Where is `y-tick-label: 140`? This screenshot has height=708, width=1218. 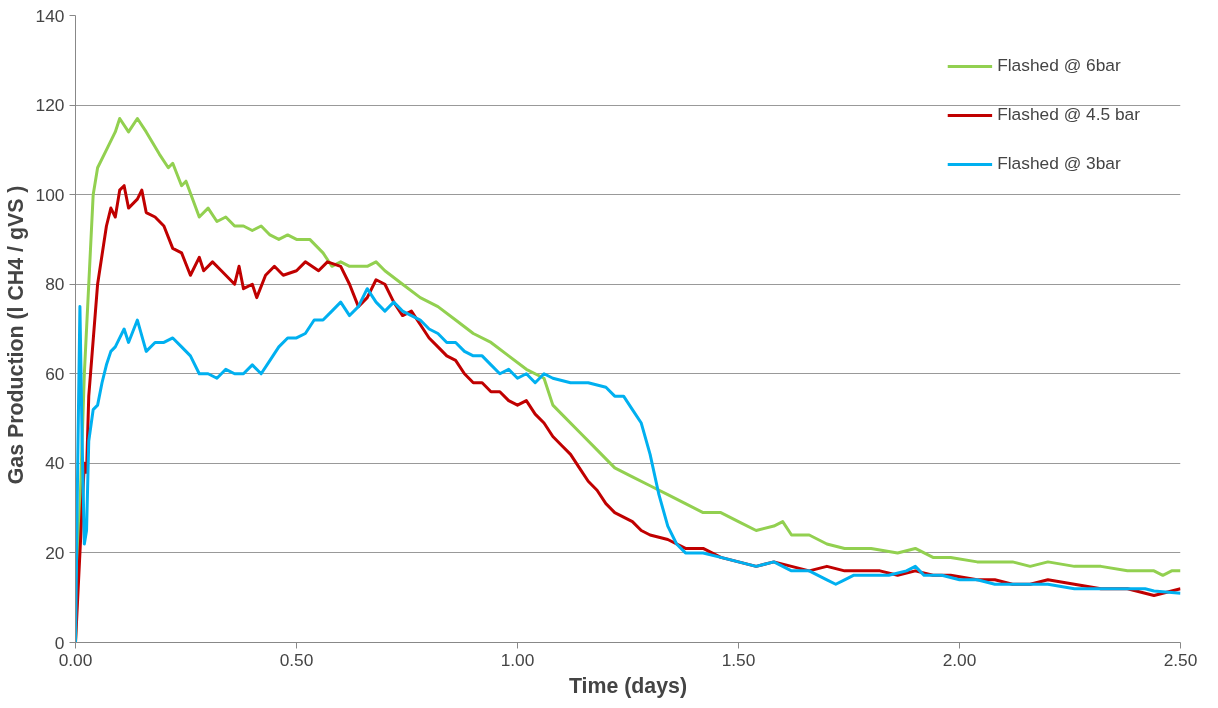 y-tick-label: 140 is located at coordinates (50, 15).